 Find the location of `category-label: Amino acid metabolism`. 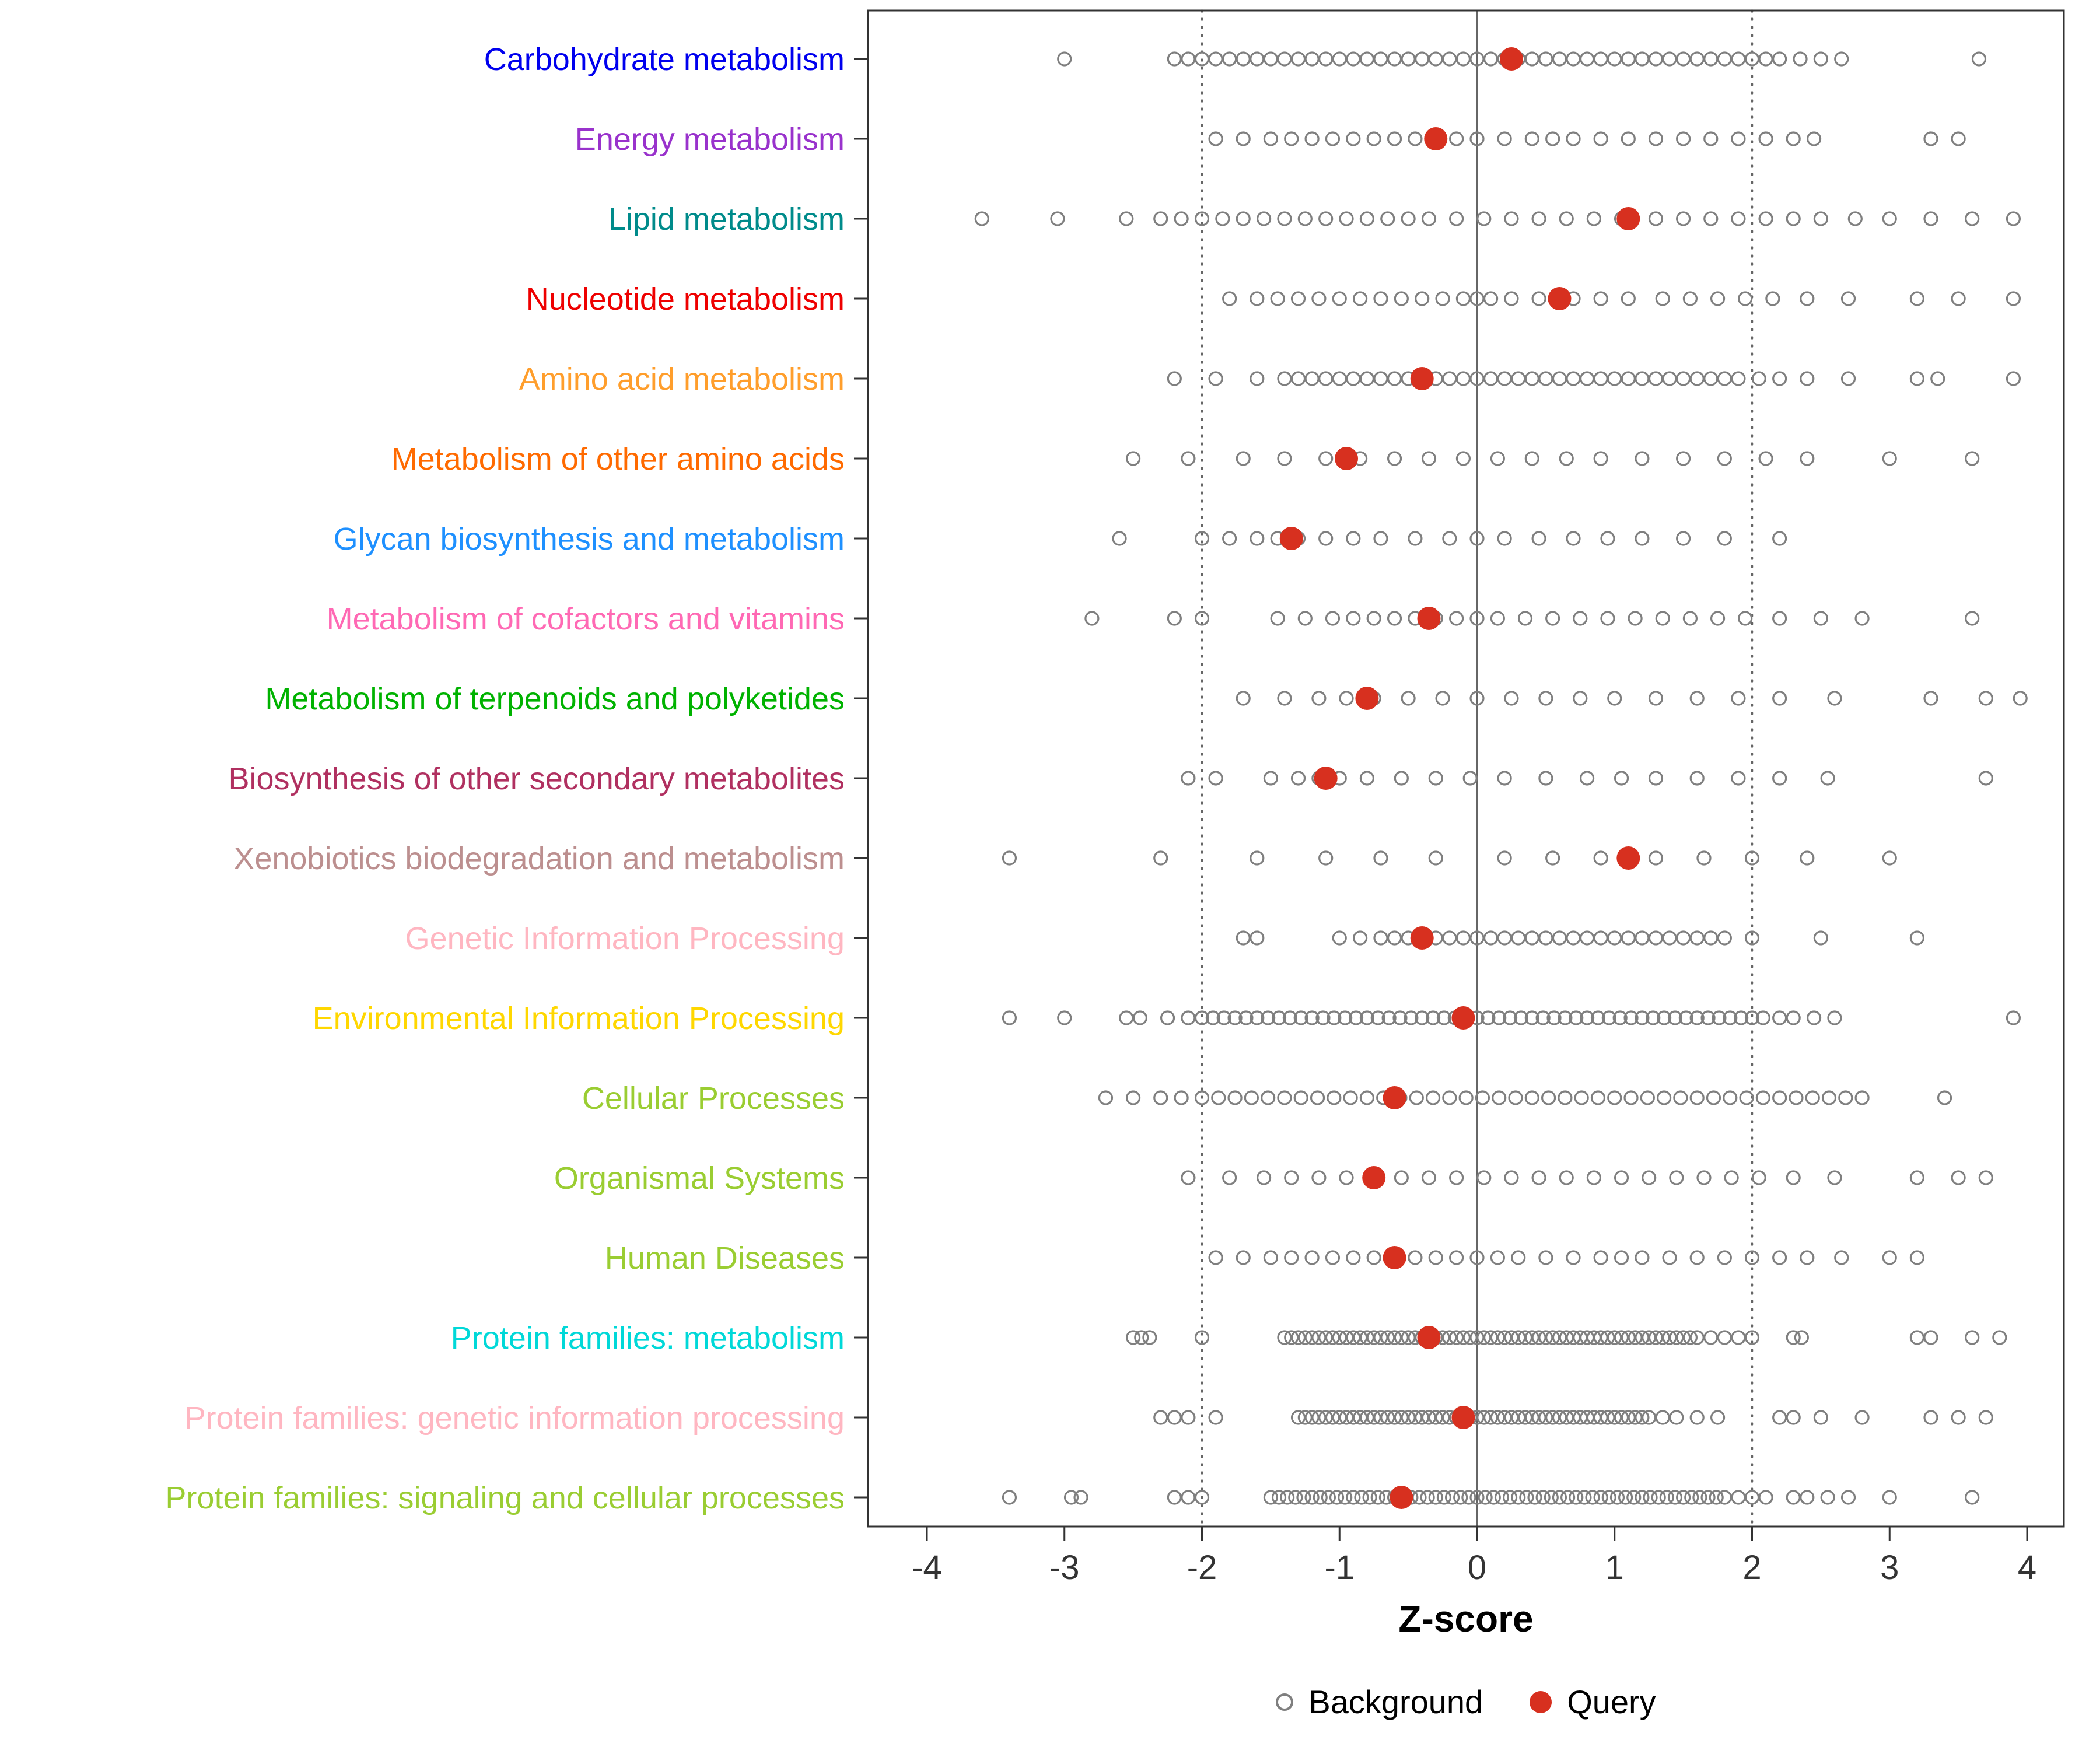

category-label: Amino acid metabolism is located at coordinates (682, 379).